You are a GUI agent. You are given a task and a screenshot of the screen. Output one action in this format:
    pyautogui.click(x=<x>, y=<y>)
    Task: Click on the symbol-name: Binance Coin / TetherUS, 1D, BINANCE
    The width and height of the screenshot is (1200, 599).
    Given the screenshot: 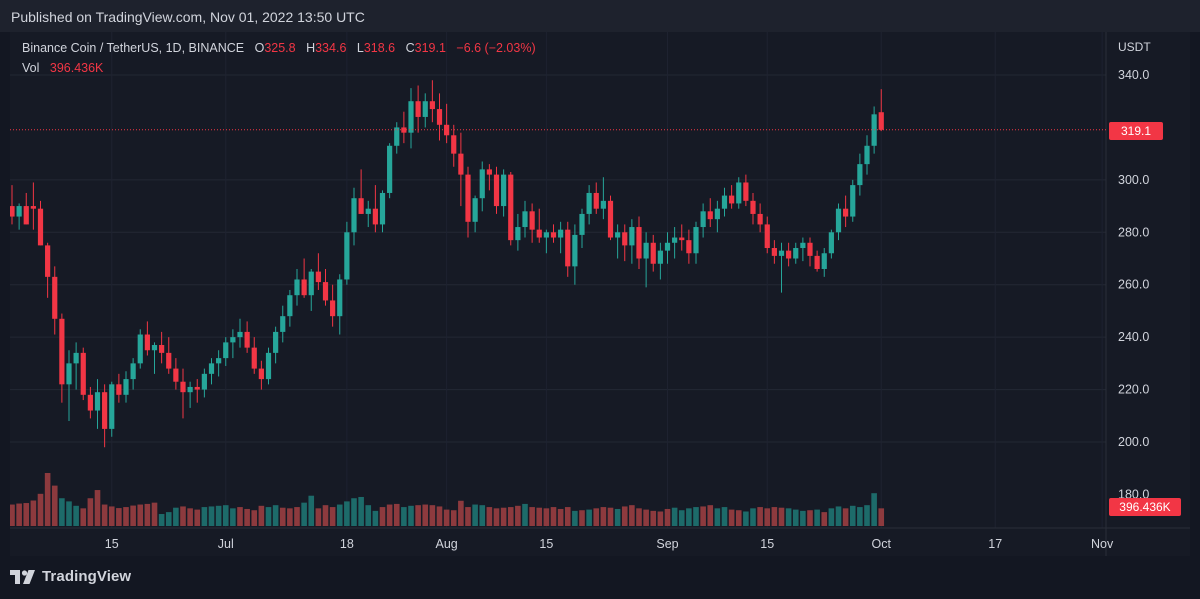 What is the action you would take?
    pyautogui.click(x=133, y=48)
    